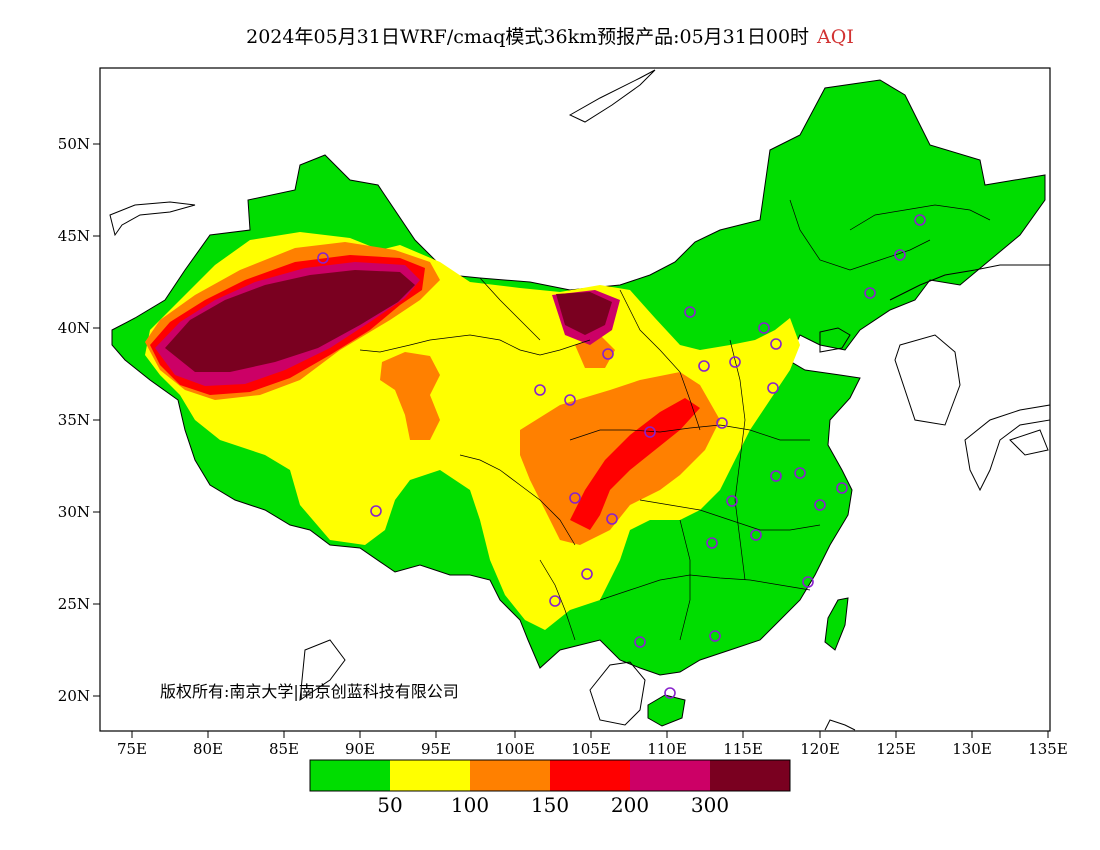  Describe the element at coordinates (972, 749) in the screenshot. I see `lon-label: 130E` at that location.